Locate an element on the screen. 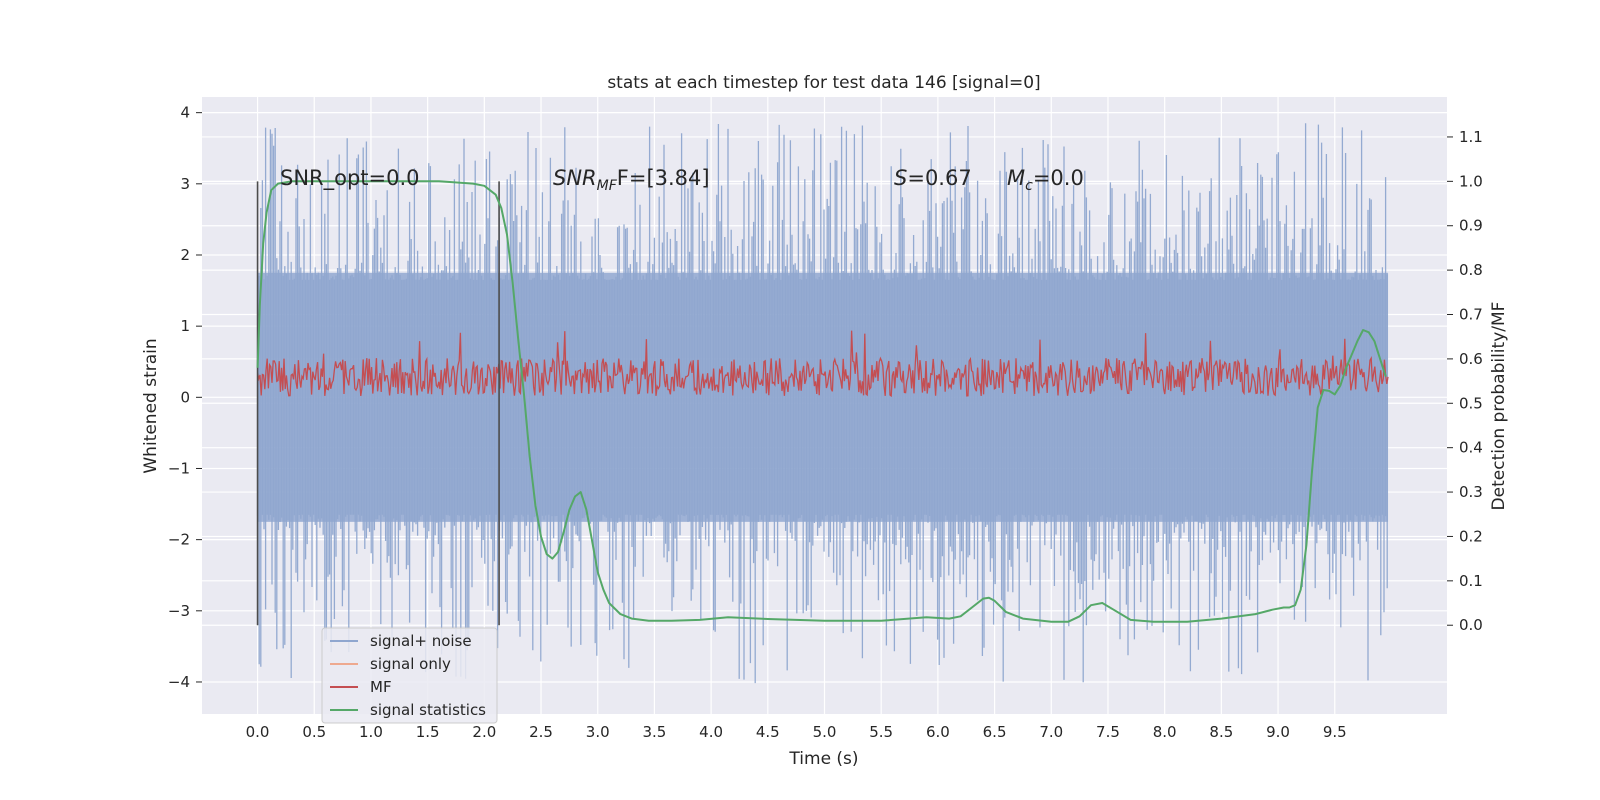 The image size is (1600, 800). y-axis-left-label: Whitened strain is located at coordinates (151, 405).